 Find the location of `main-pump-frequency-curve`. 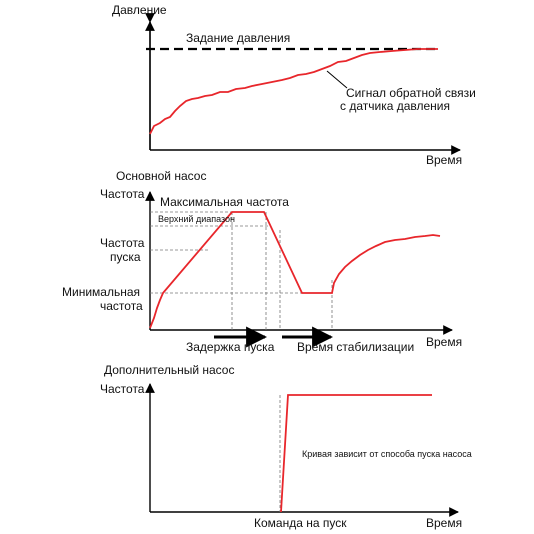

main-pump-frequency-curve is located at coordinates (295, 270).